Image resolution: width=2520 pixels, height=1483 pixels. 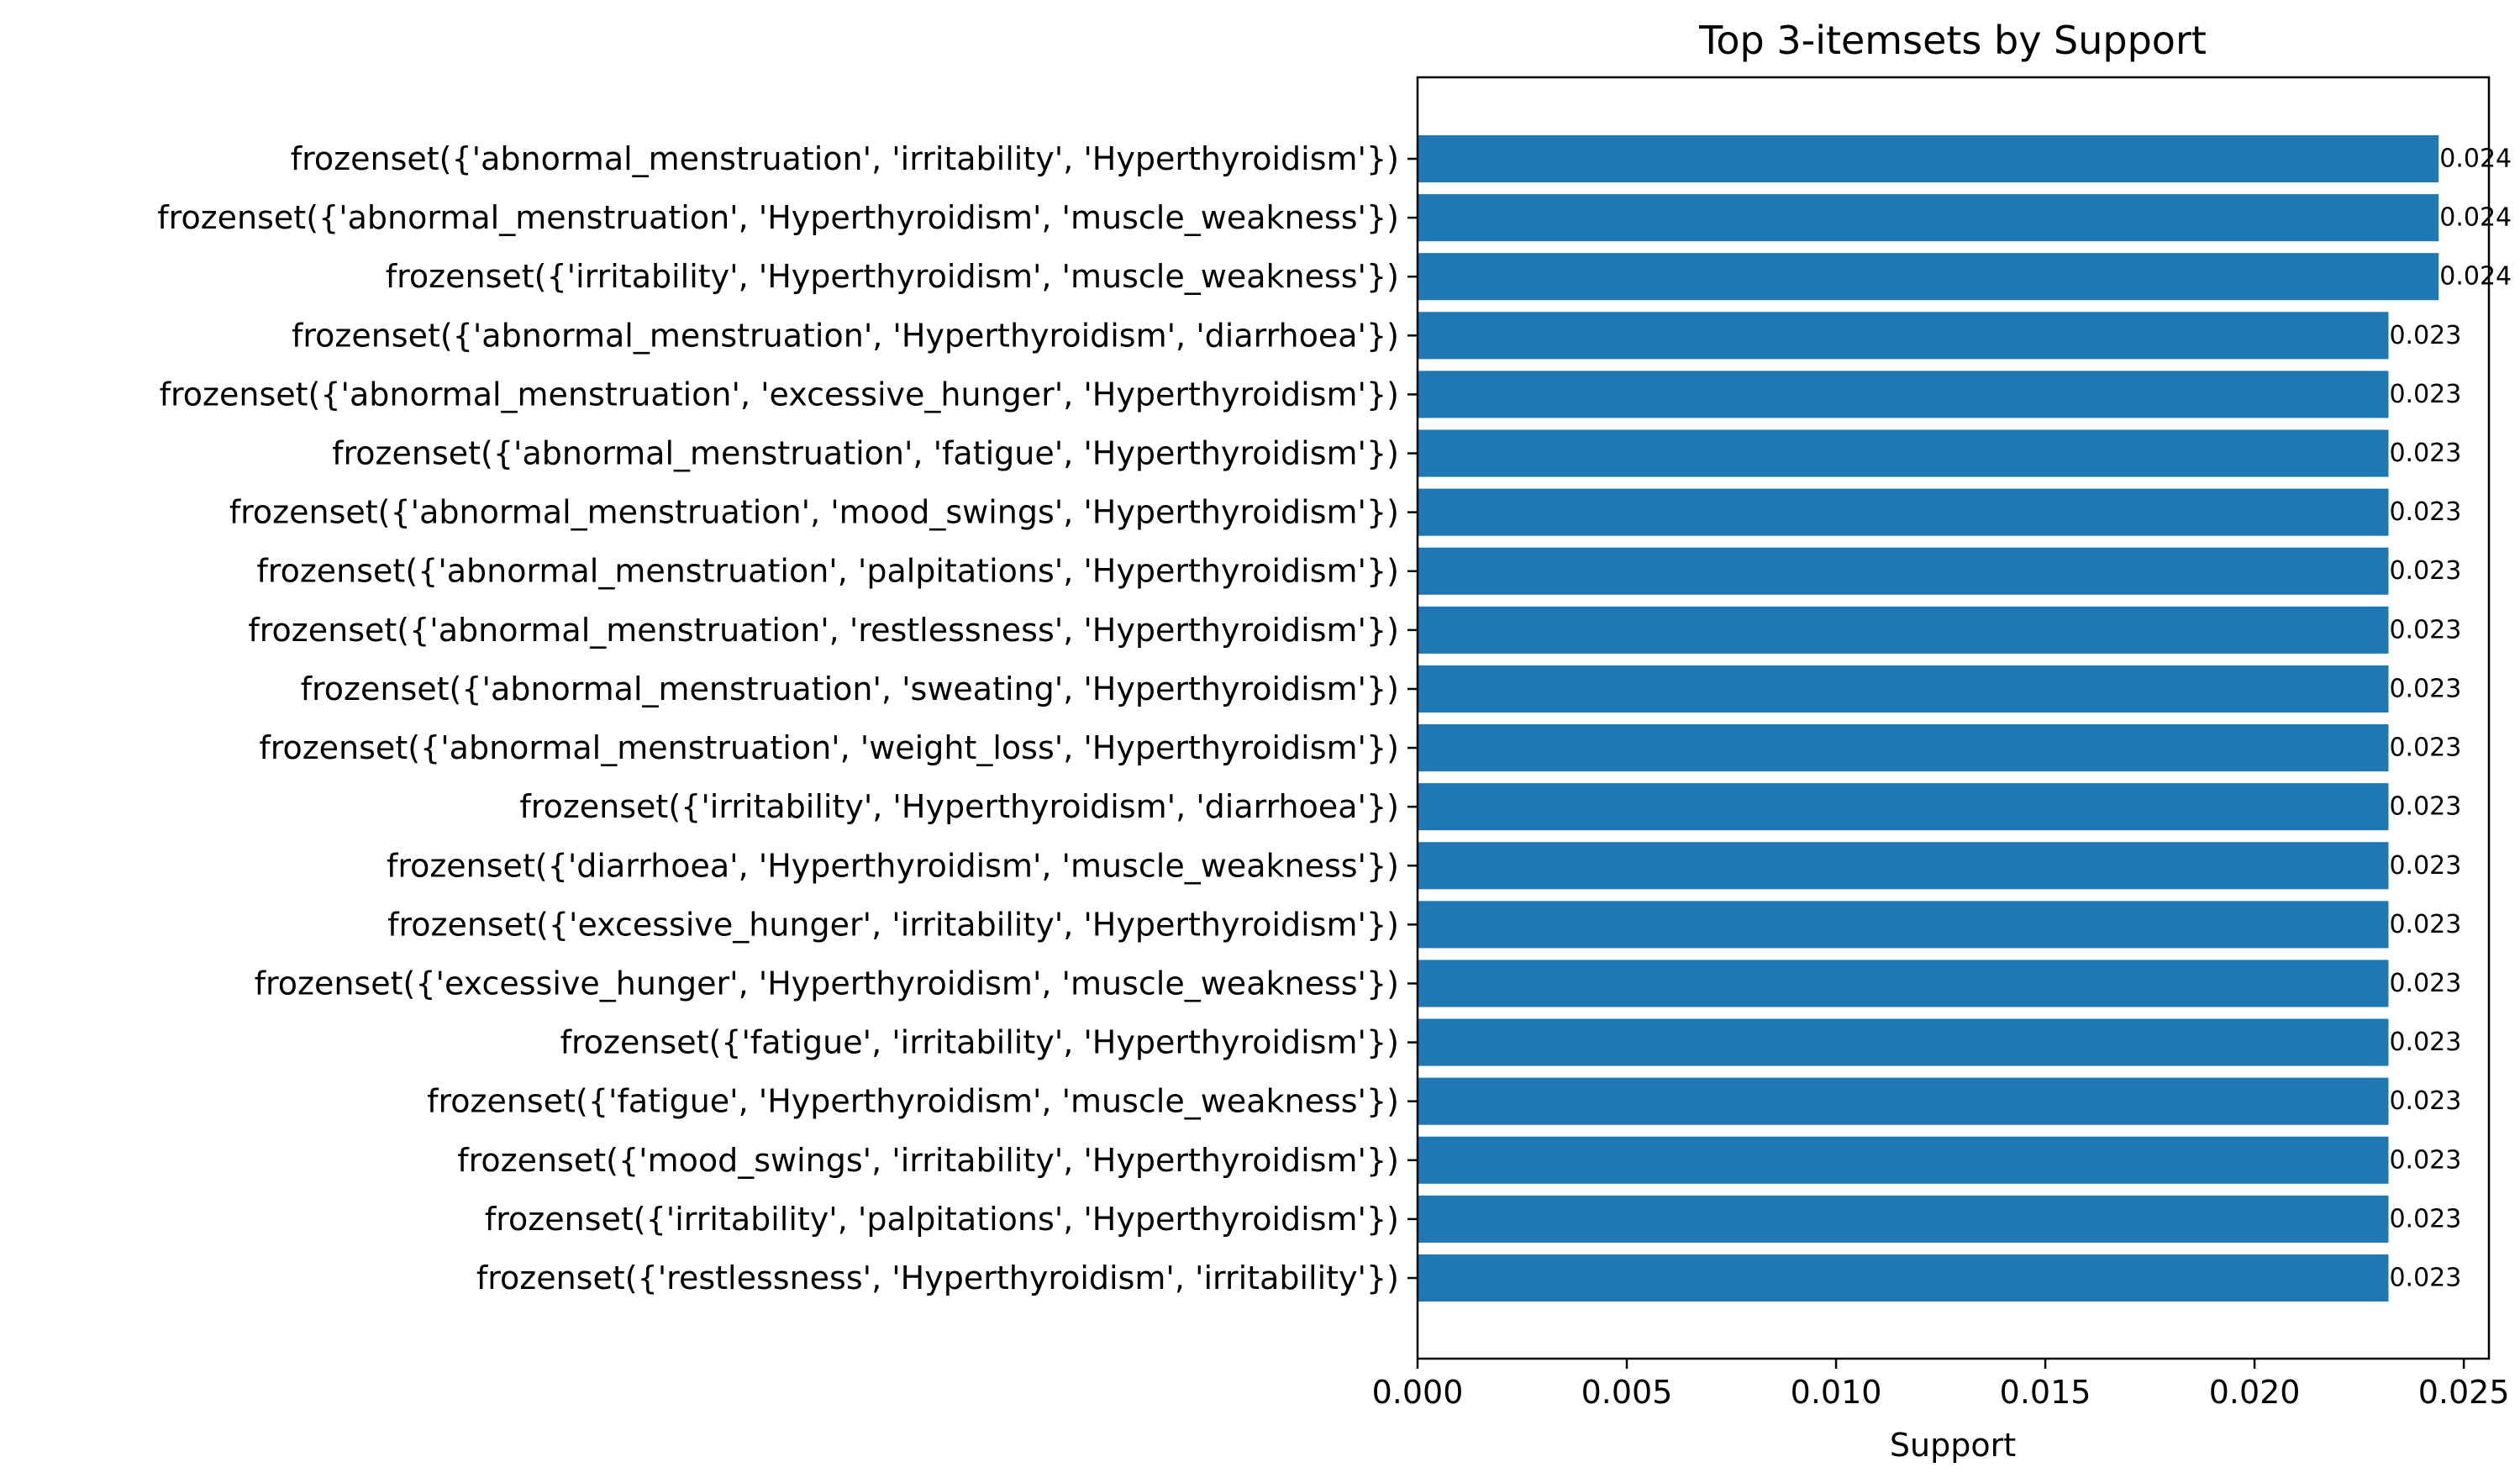 I want to click on value-label-9: 0.023, so click(x=2425, y=629).